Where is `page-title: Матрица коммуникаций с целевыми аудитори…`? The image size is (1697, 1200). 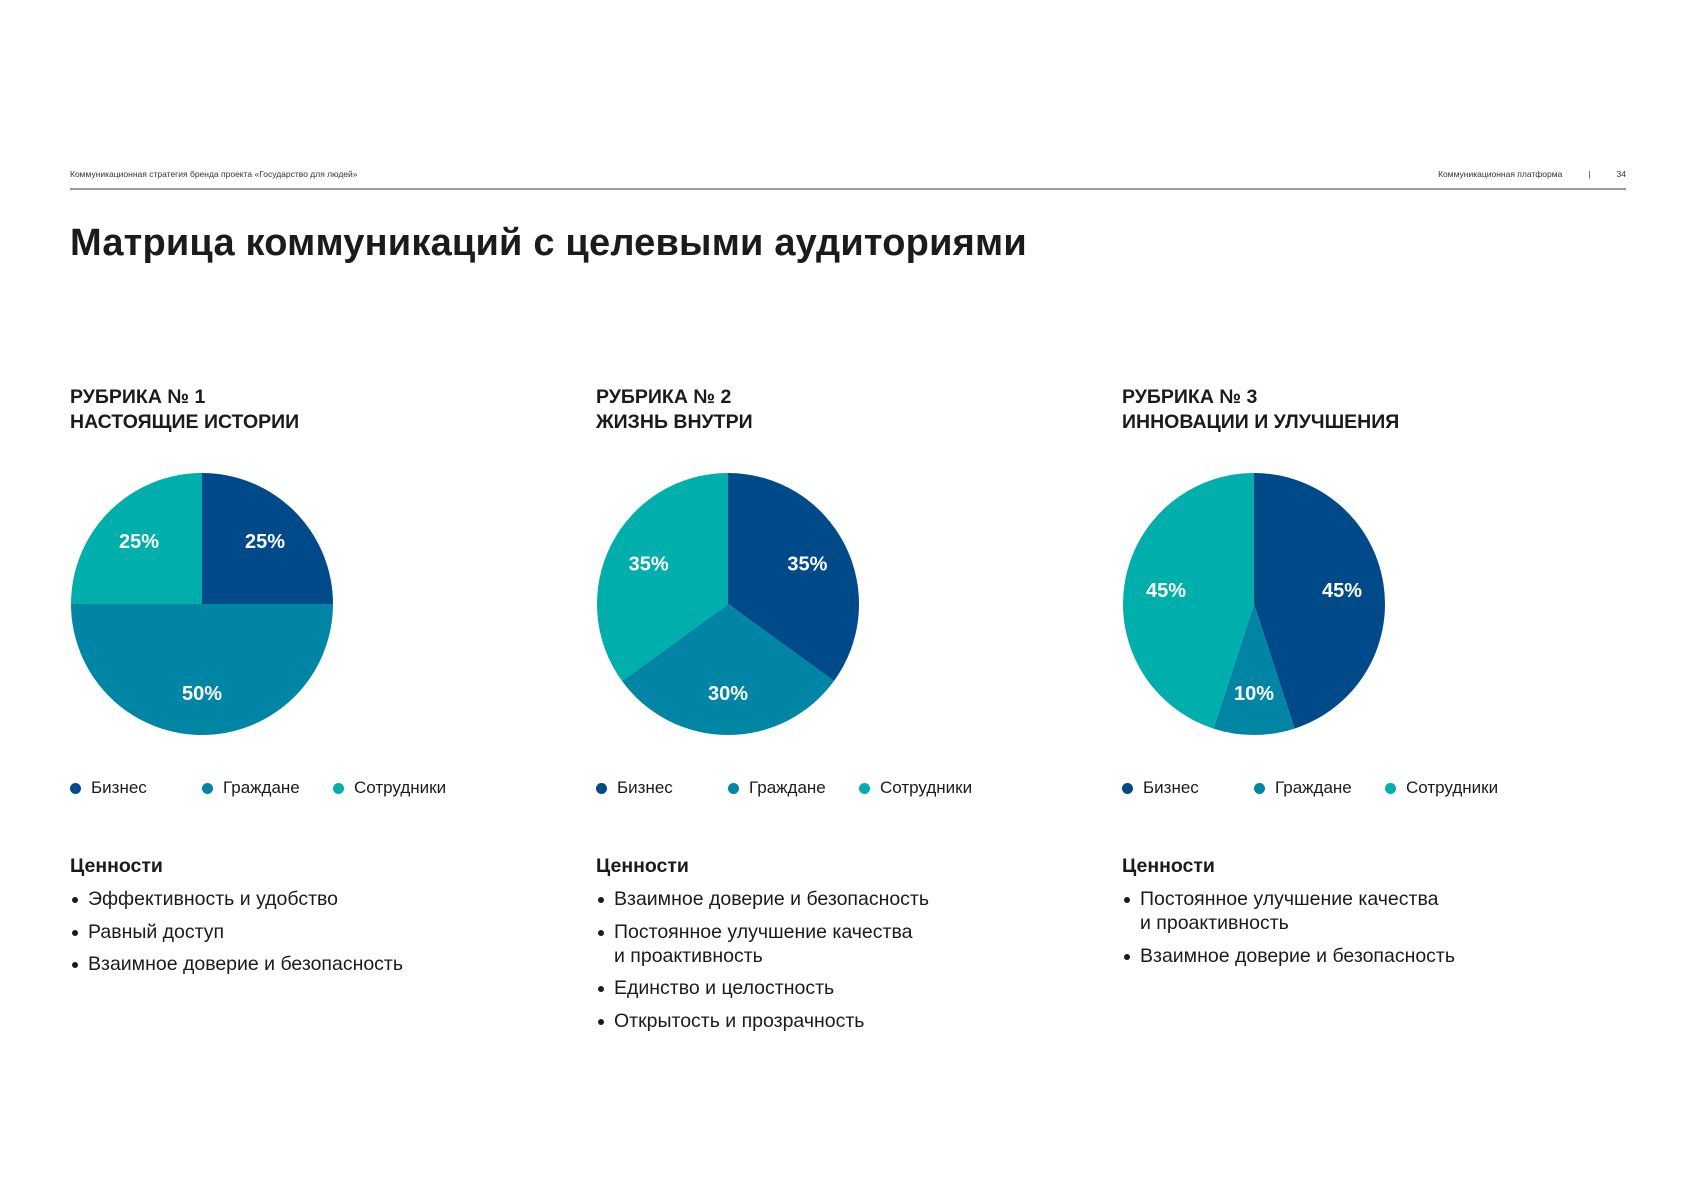 page-title: Матрица коммуникаций с целевыми аудитори… is located at coordinates (548, 243).